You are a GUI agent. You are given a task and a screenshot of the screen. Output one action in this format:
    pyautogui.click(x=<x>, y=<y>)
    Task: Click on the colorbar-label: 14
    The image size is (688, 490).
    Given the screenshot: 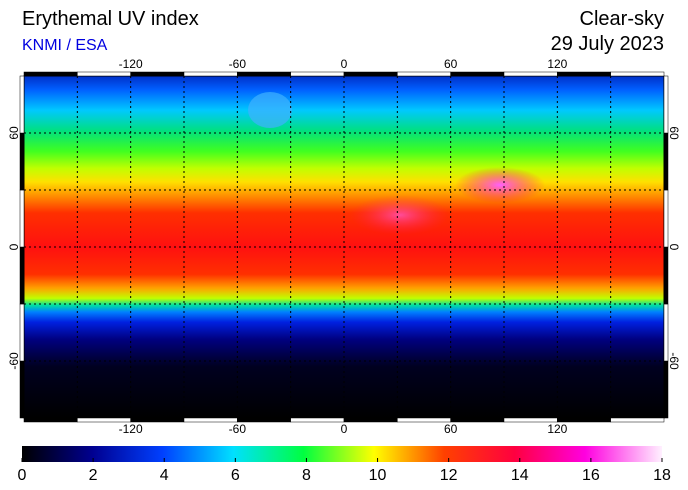 What is the action you would take?
    pyautogui.click(x=520, y=475)
    